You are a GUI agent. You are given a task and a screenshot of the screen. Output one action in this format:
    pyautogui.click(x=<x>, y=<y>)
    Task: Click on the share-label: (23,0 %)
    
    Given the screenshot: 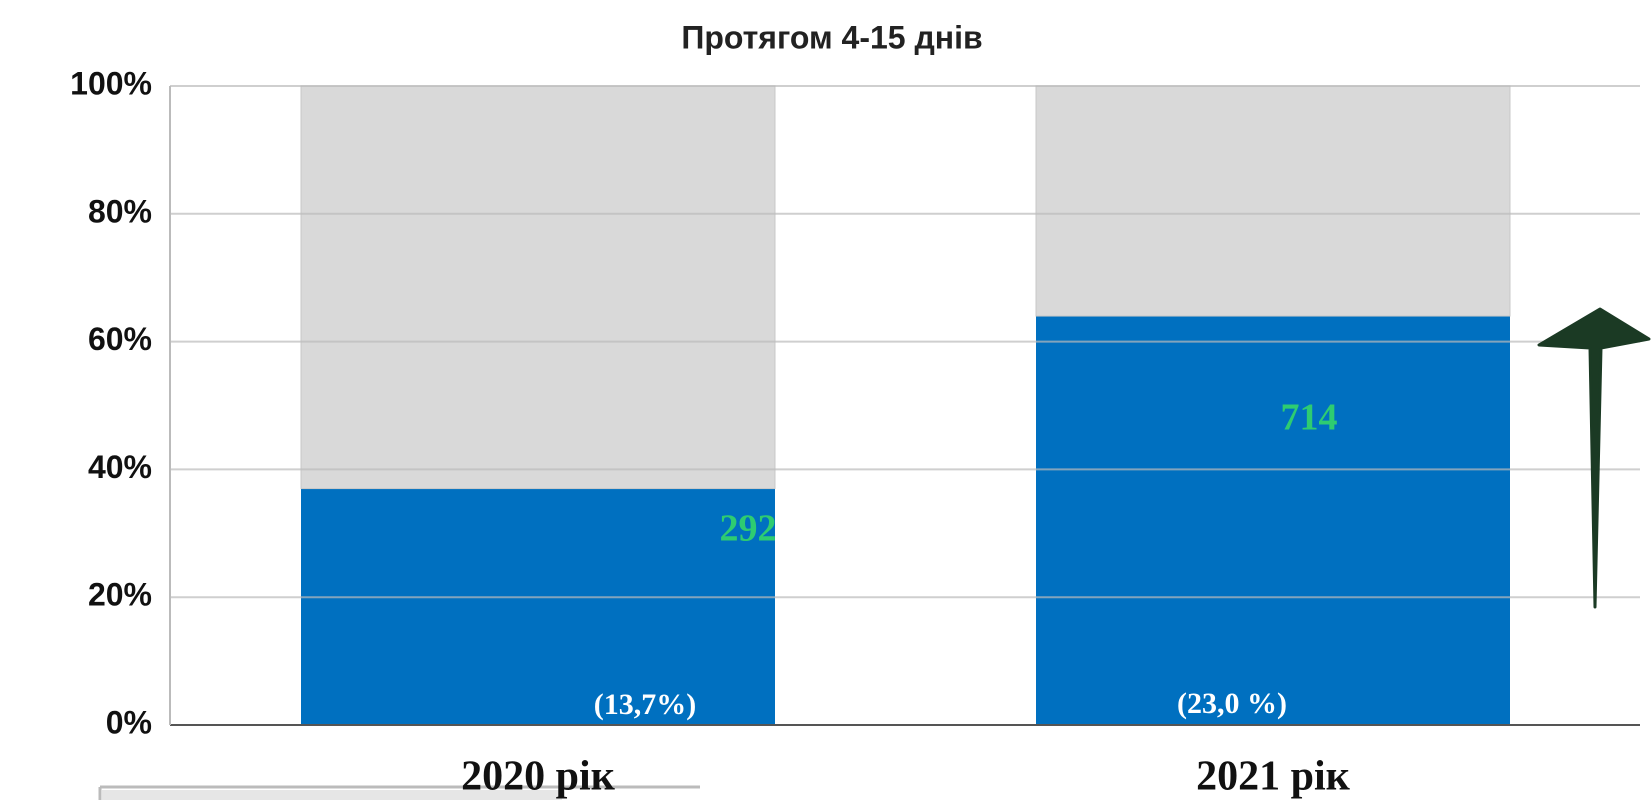 What is the action you would take?
    pyautogui.click(x=1232, y=703)
    